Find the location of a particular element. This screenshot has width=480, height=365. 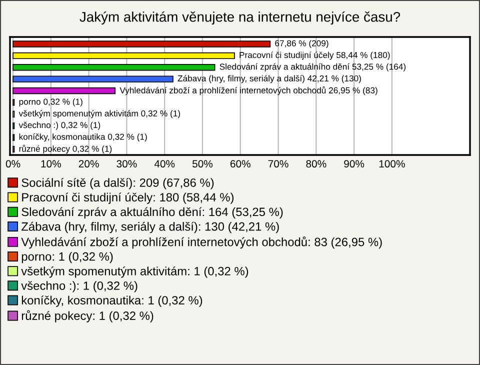

x-tick-label: 40% is located at coordinates (164, 164).